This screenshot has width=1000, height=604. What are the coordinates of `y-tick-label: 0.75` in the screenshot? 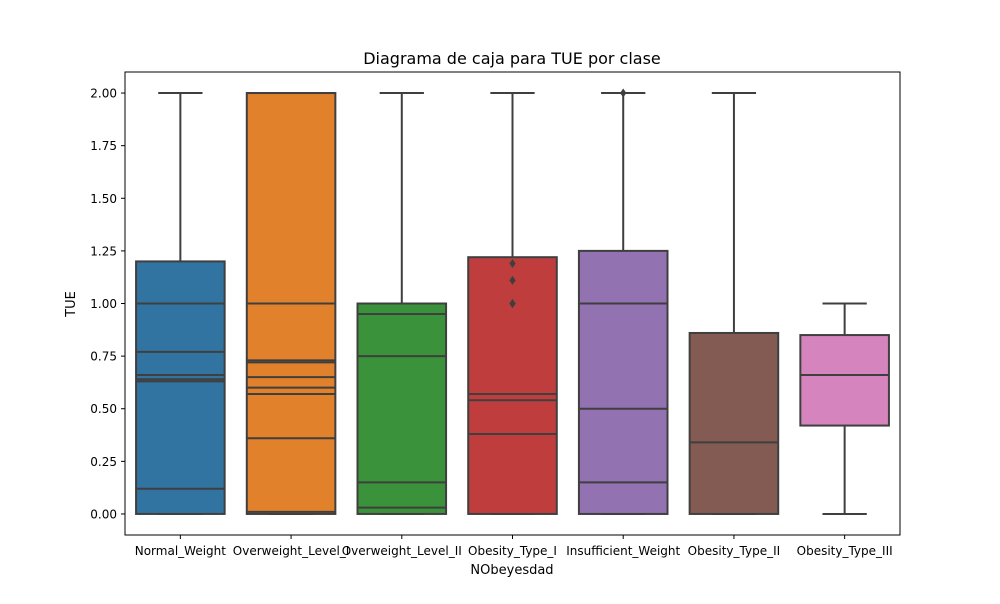 It's located at (103, 357).